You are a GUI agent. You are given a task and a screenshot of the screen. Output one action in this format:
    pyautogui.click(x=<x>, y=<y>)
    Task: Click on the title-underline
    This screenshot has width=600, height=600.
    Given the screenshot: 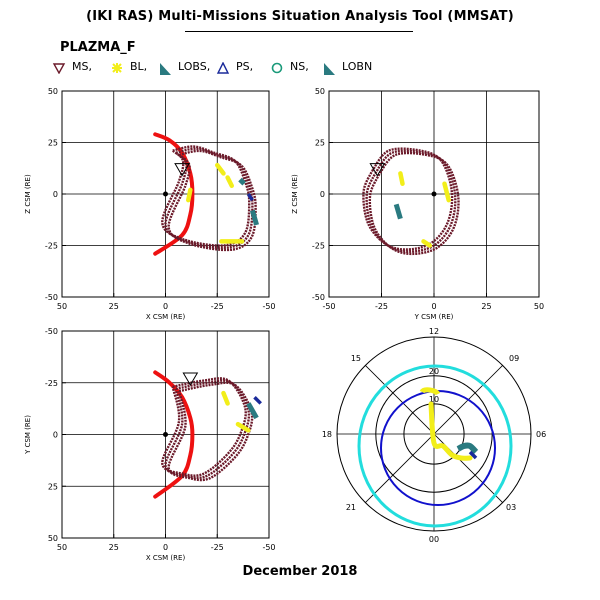 What is the action you would take?
    pyautogui.click(x=299, y=31)
    